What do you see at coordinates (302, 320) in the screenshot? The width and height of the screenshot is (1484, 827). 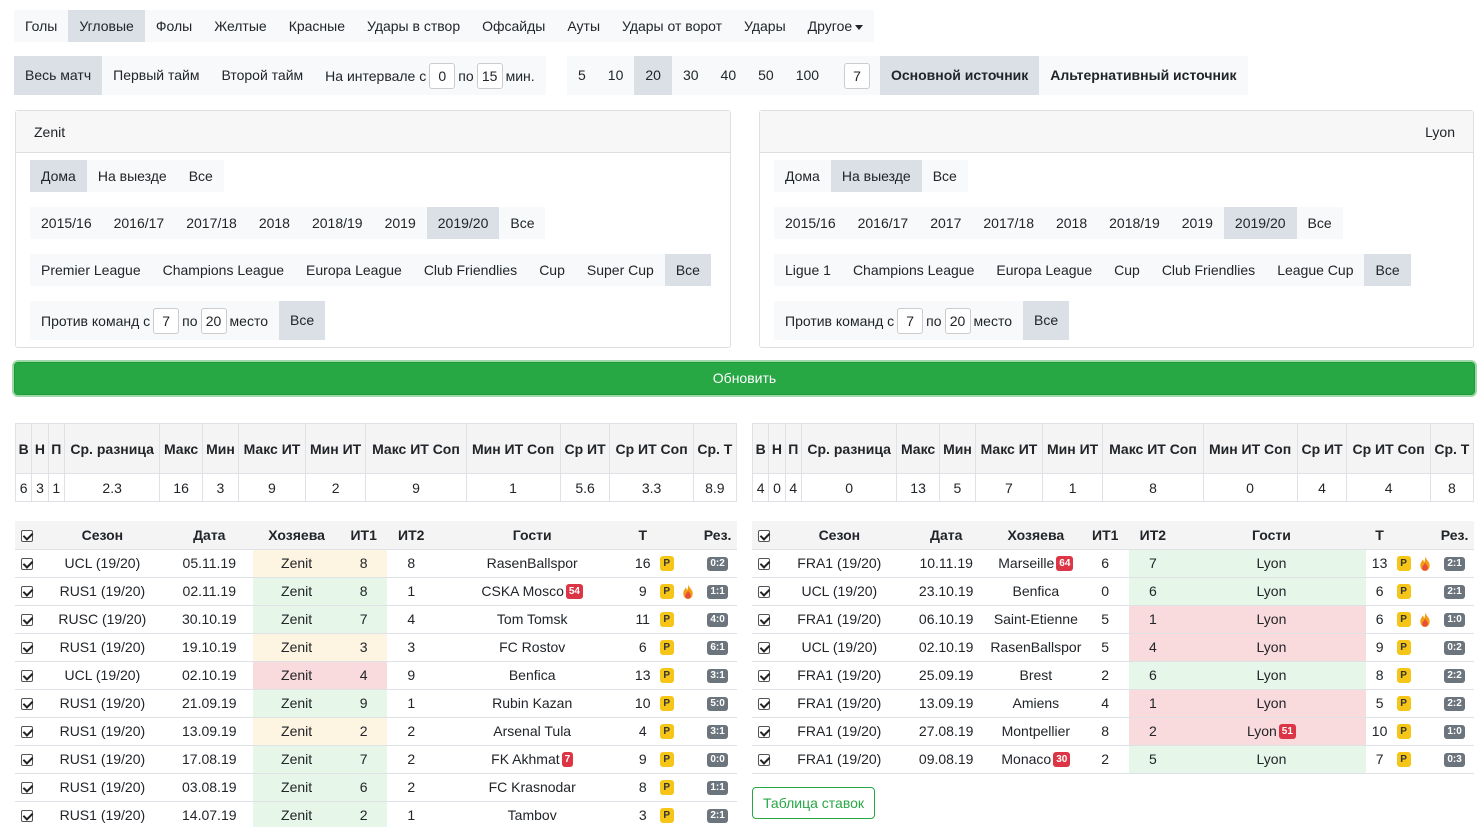 I see `home-rank-all: Все` at bounding box center [302, 320].